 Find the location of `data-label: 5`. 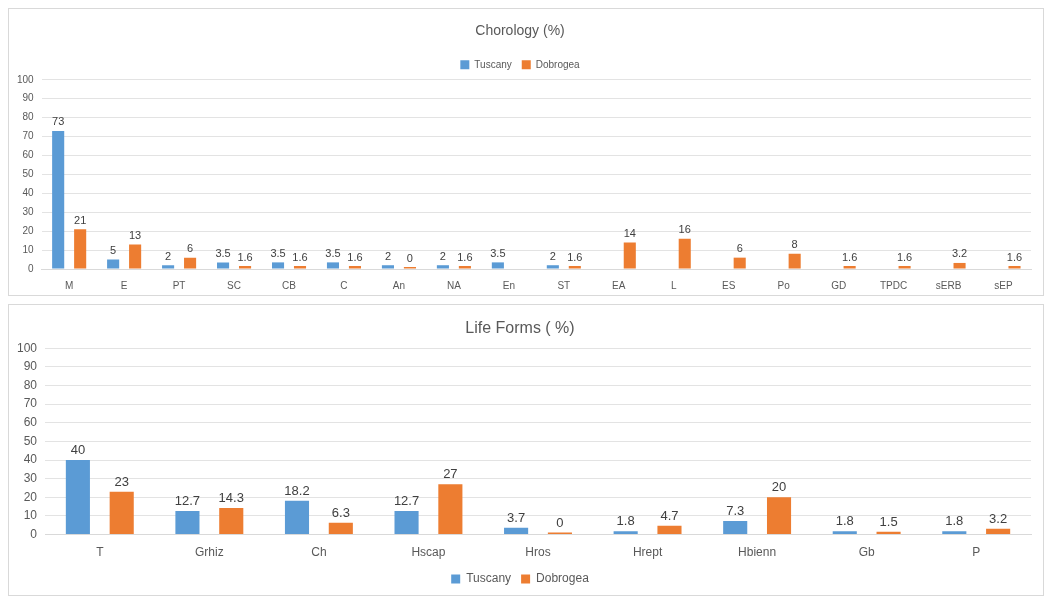

data-label: 5 is located at coordinates (113, 250).